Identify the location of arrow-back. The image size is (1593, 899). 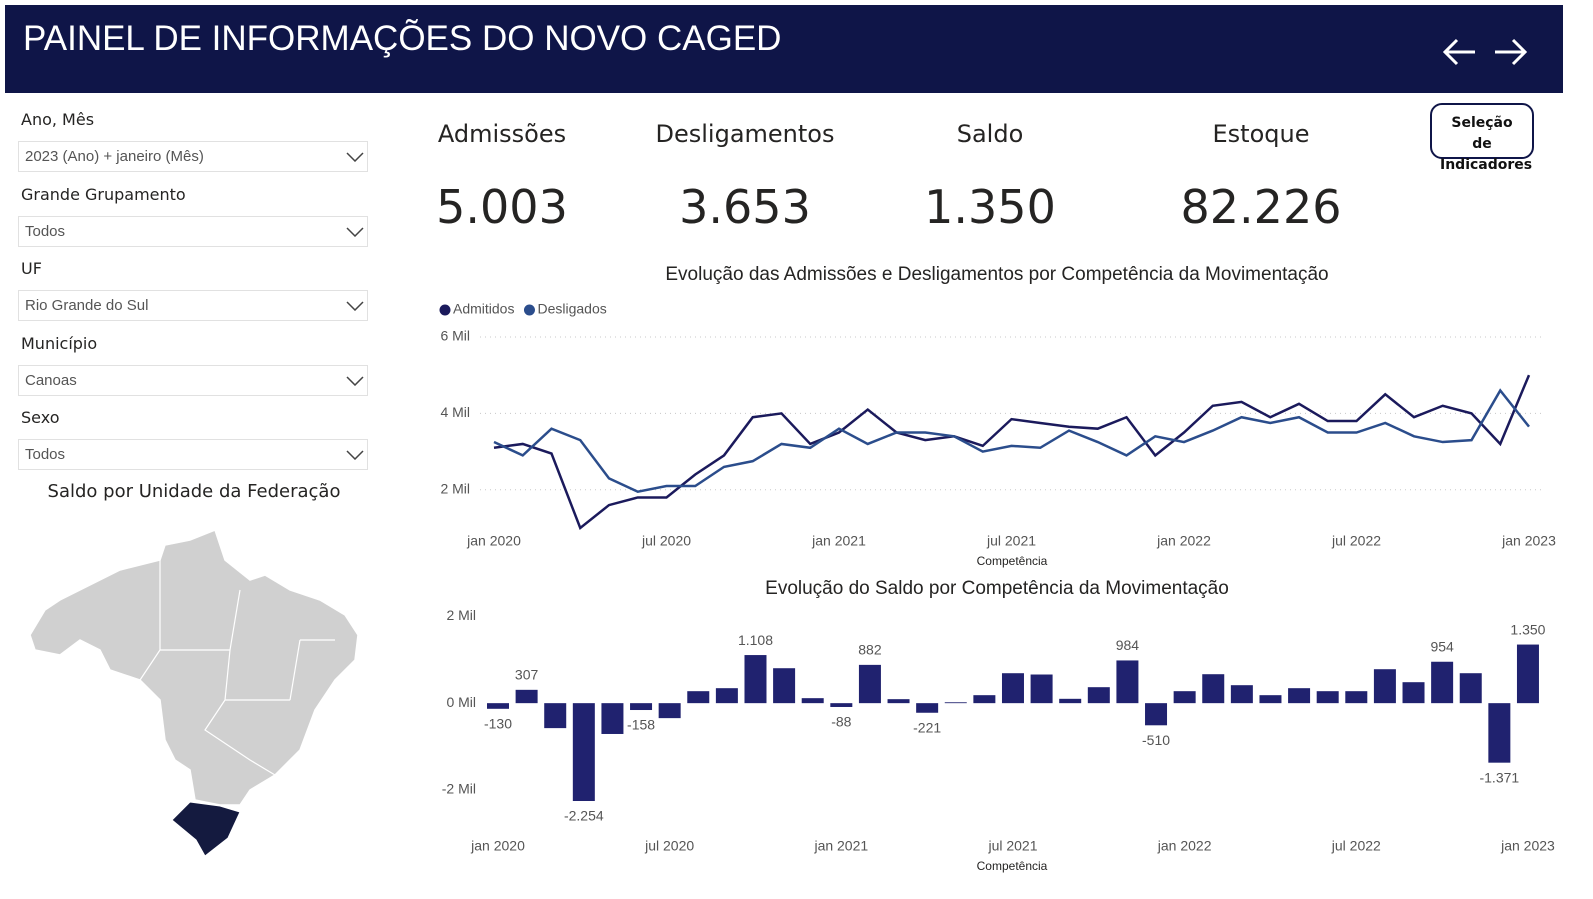
(1458, 52).